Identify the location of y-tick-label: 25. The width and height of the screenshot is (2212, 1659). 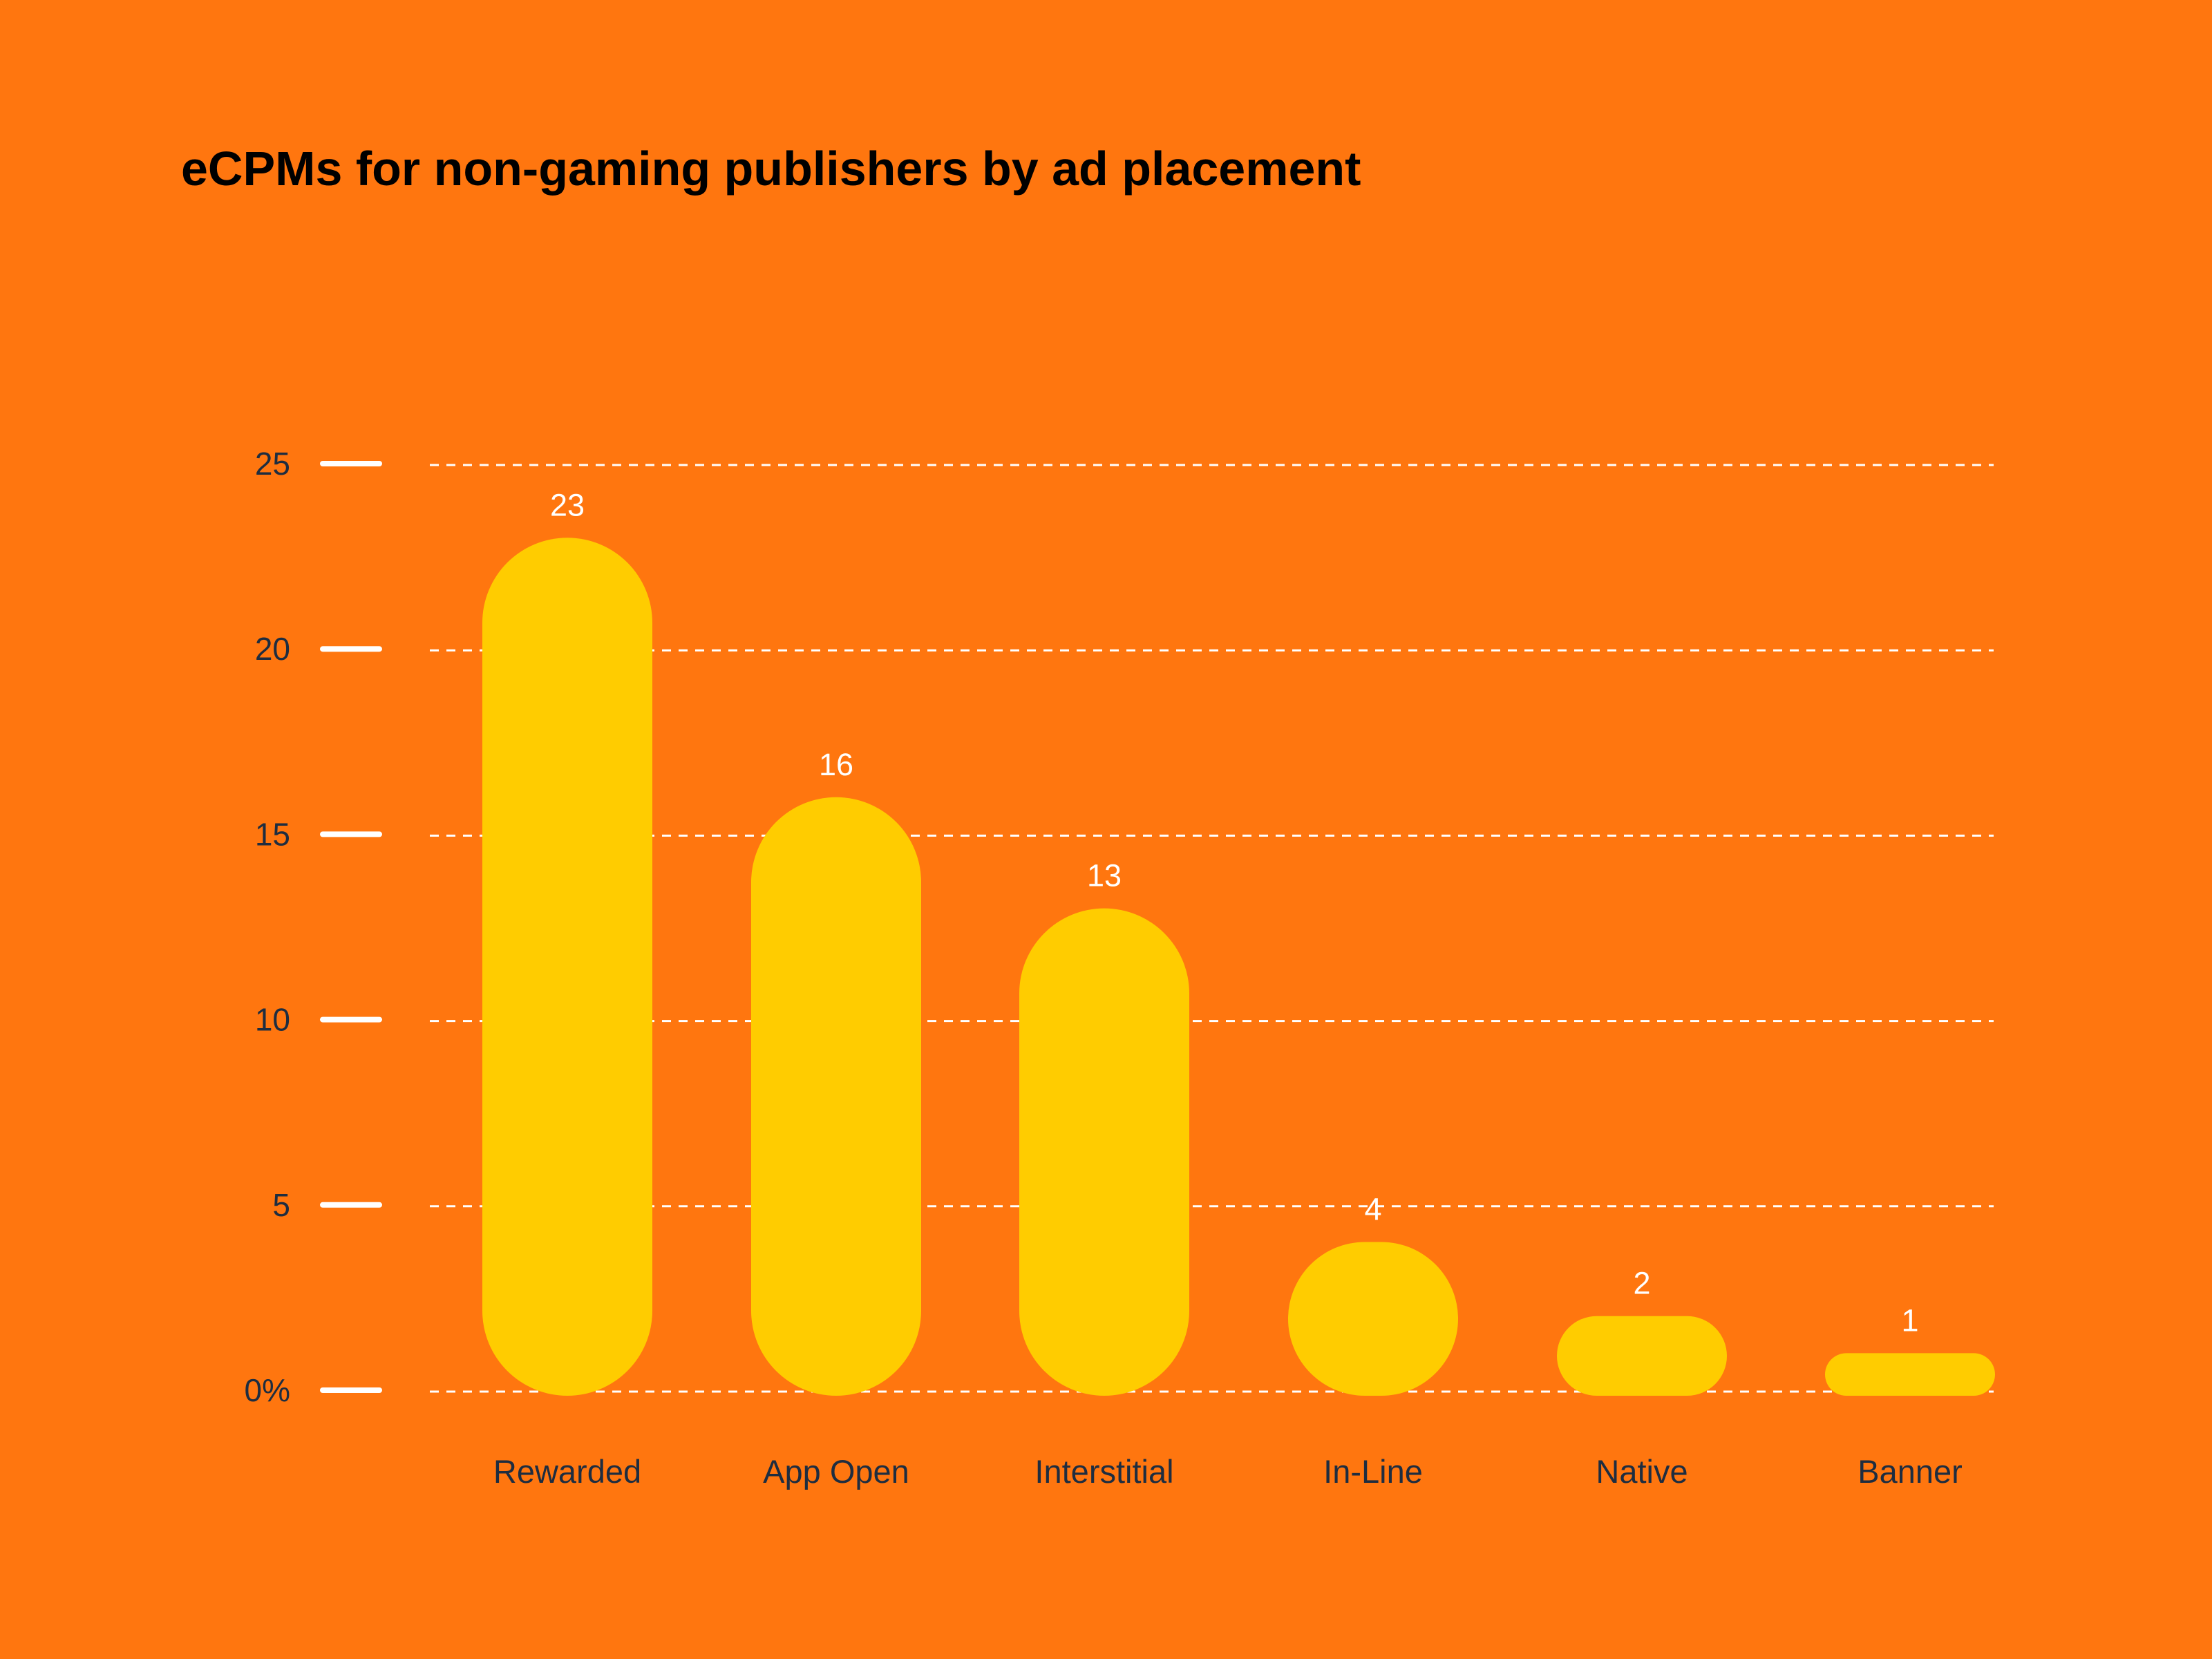
(272, 464).